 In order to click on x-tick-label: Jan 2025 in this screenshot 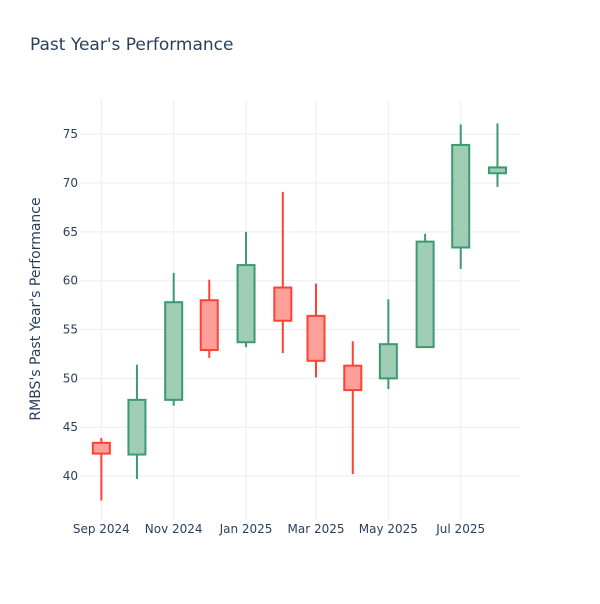, I will do `click(246, 529)`.